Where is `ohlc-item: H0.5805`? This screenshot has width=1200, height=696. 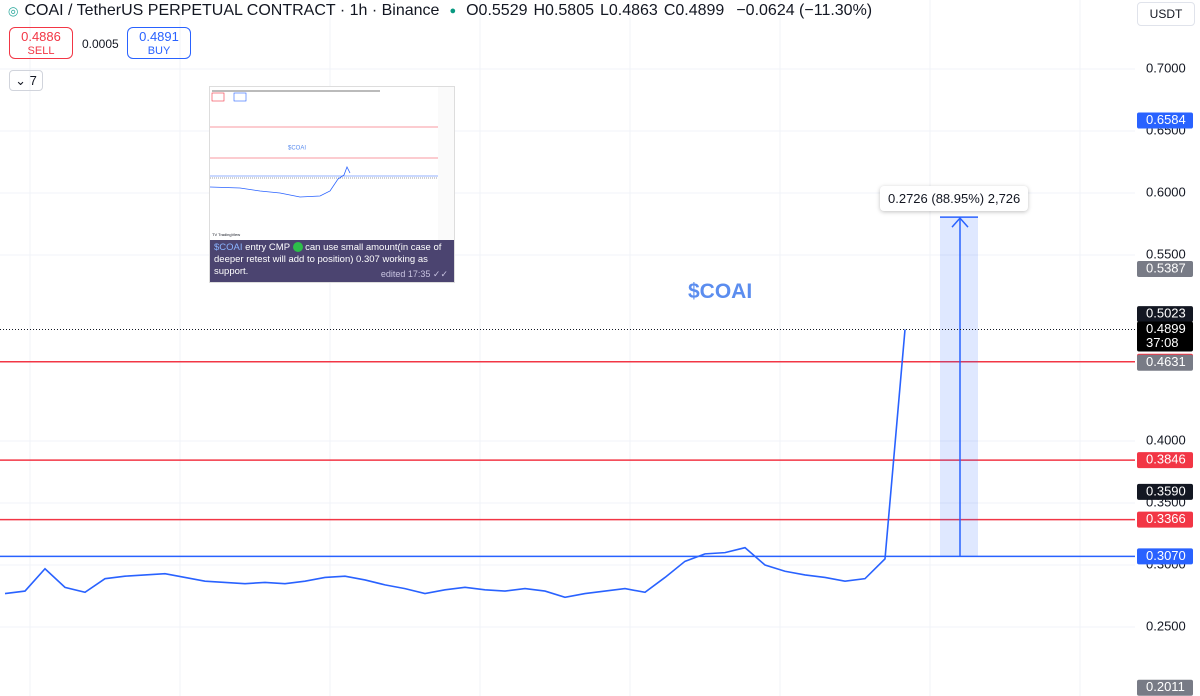
ohlc-item: H0.5805 is located at coordinates (563, 10).